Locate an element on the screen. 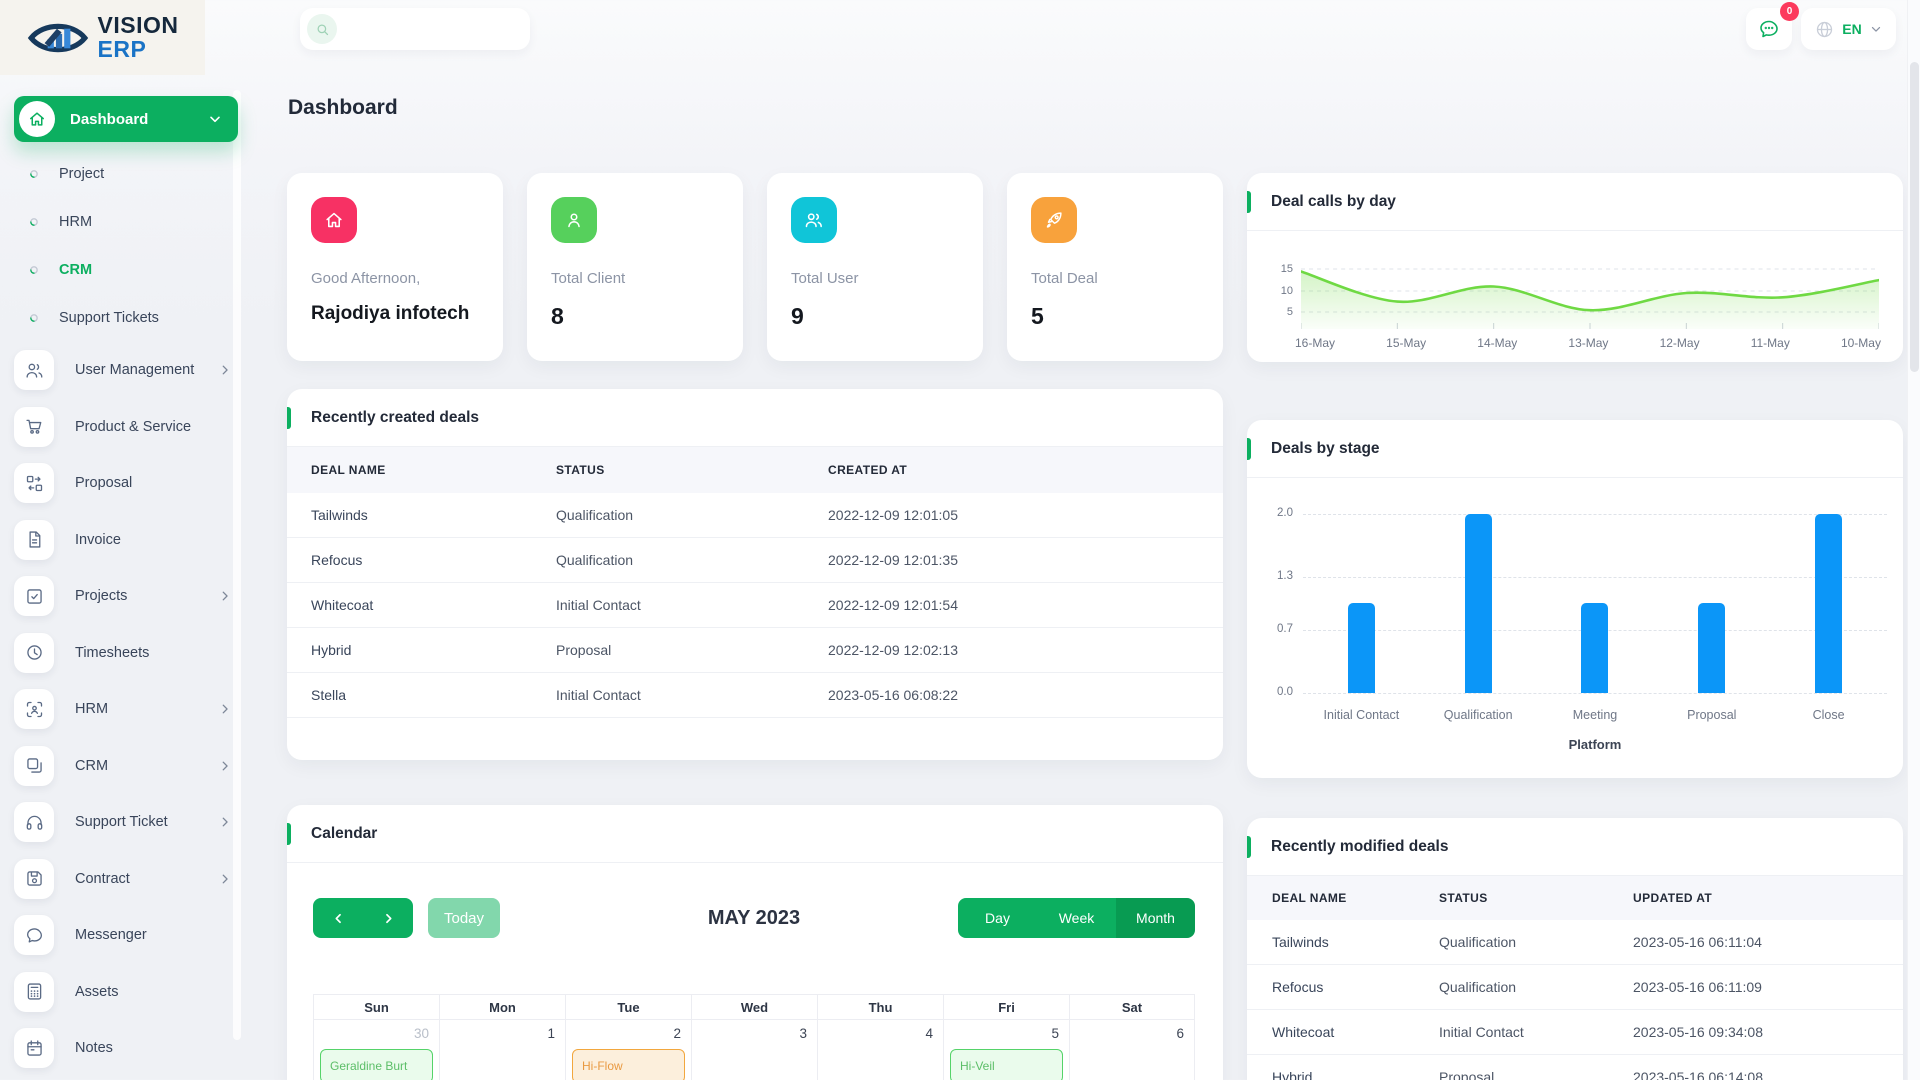  clock-icon is located at coordinates (34, 652).